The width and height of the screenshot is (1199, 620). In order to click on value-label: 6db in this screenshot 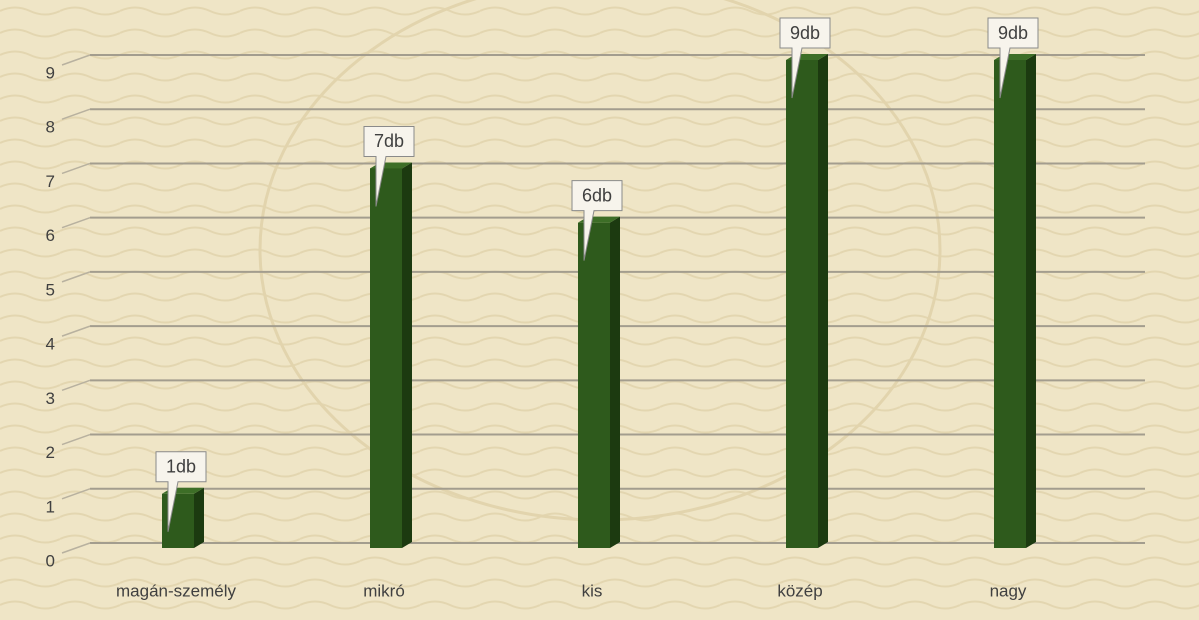, I will do `click(597, 195)`.